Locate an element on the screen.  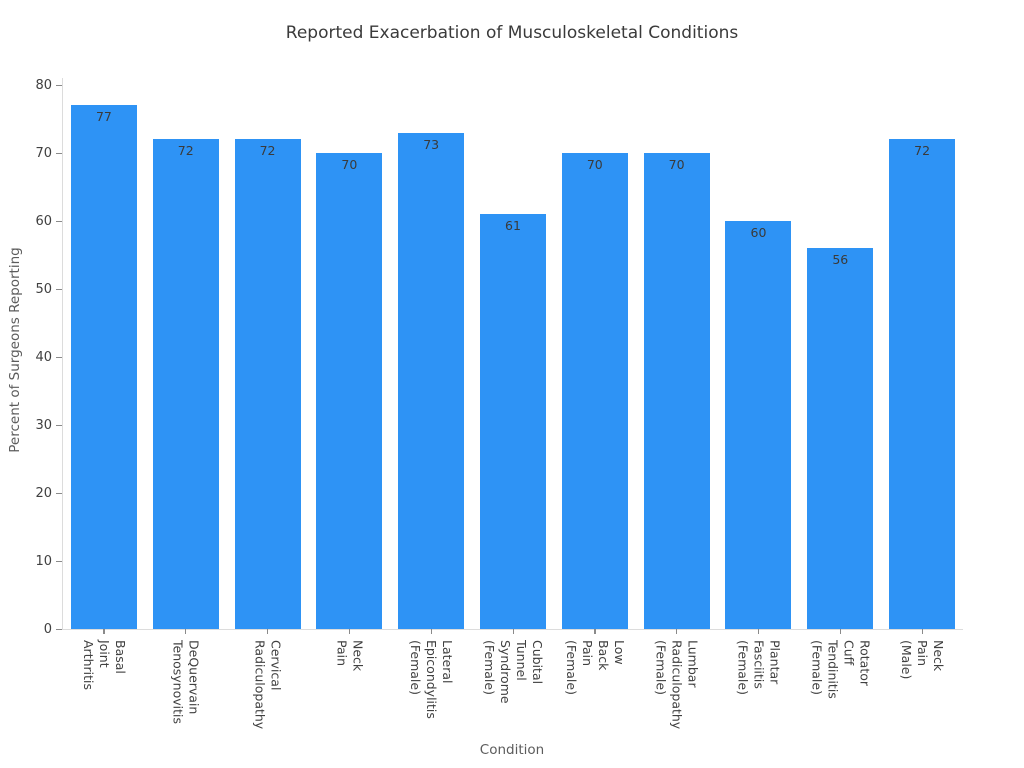
x-tick-label: Cervical Radiculopathy is located at coordinates (268, 685).